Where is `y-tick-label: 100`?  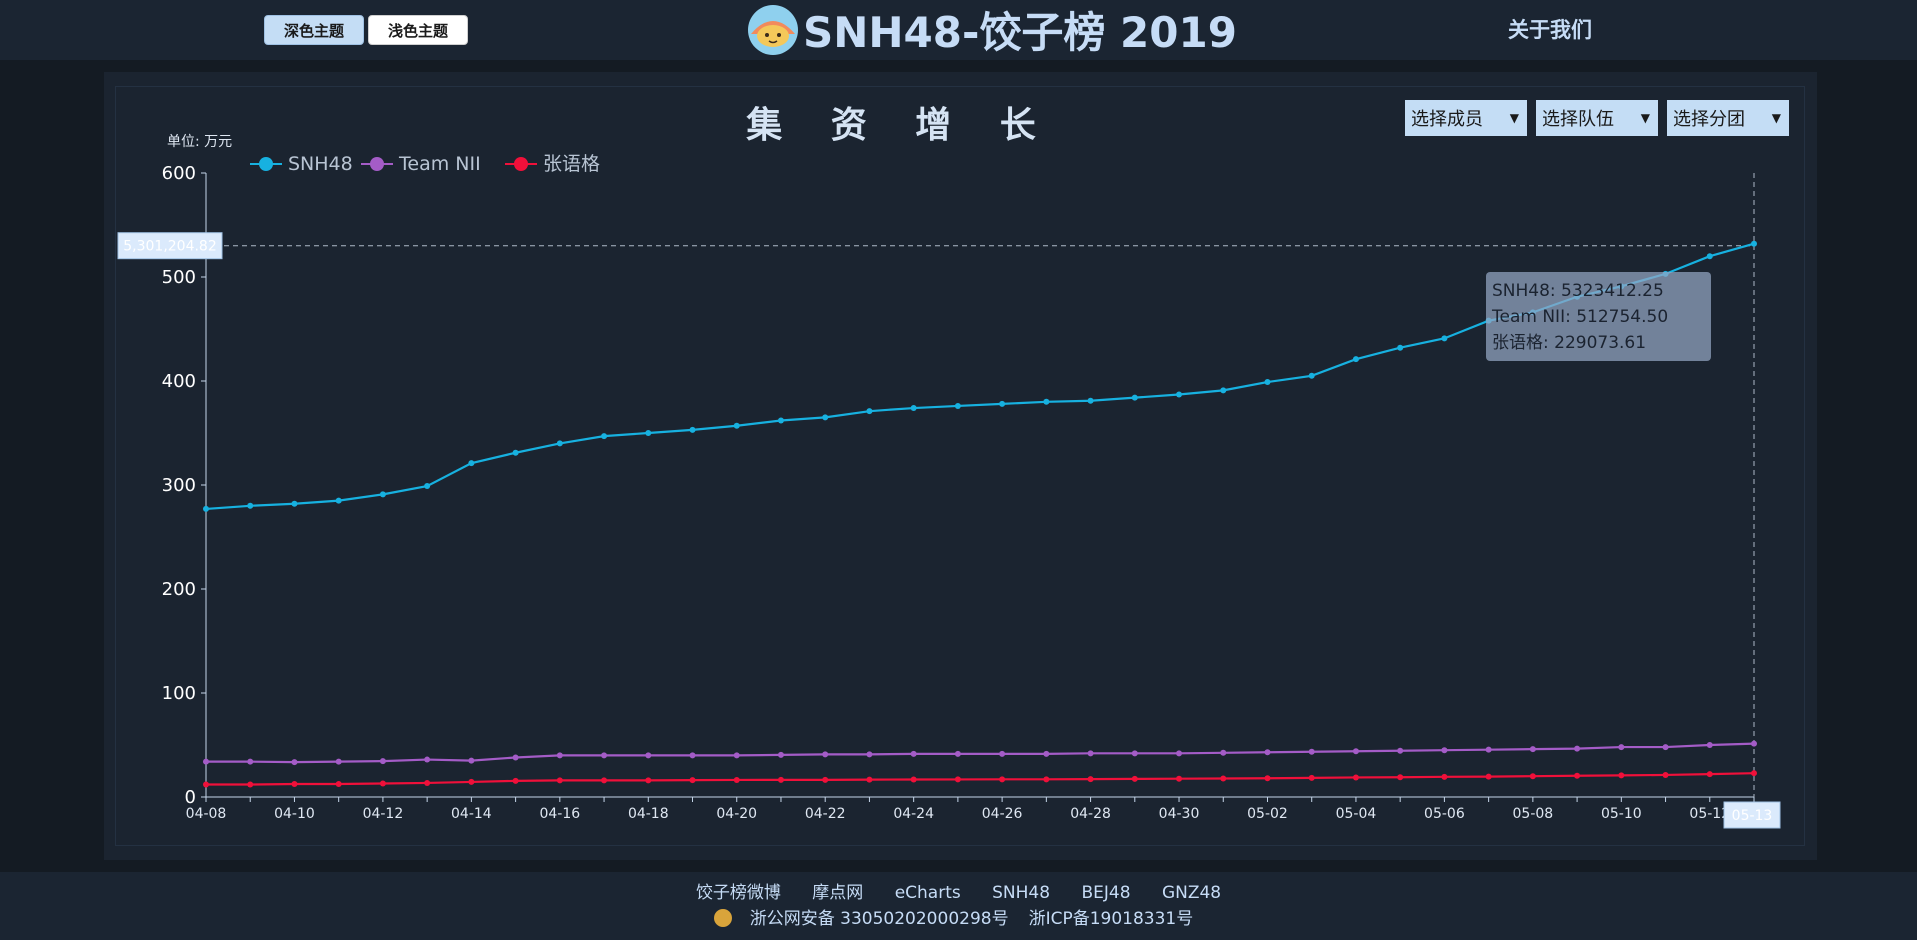 y-tick-label: 100 is located at coordinates (179, 693).